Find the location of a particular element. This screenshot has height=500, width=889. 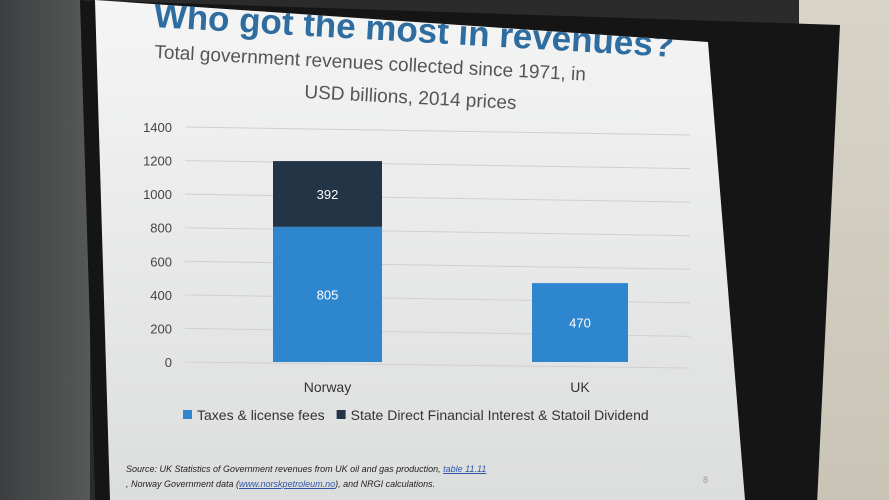

y-tick-label: 800 is located at coordinates (161, 228).